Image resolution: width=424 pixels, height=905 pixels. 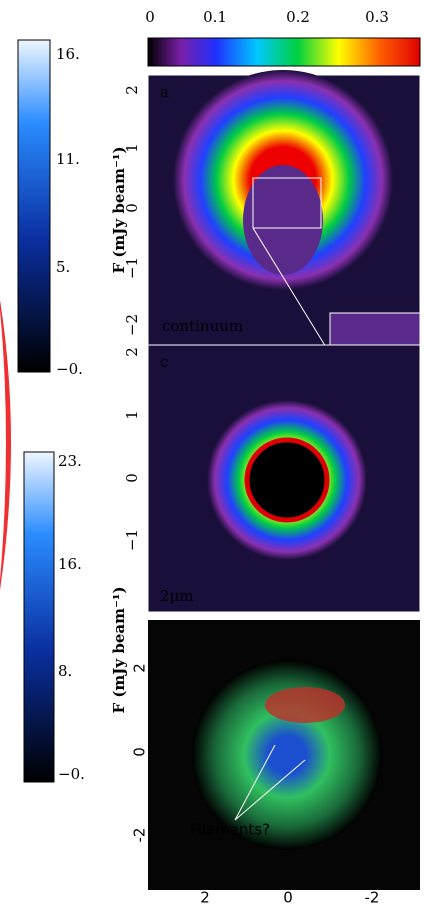 I want to click on cavity, so click(x=283, y=220).